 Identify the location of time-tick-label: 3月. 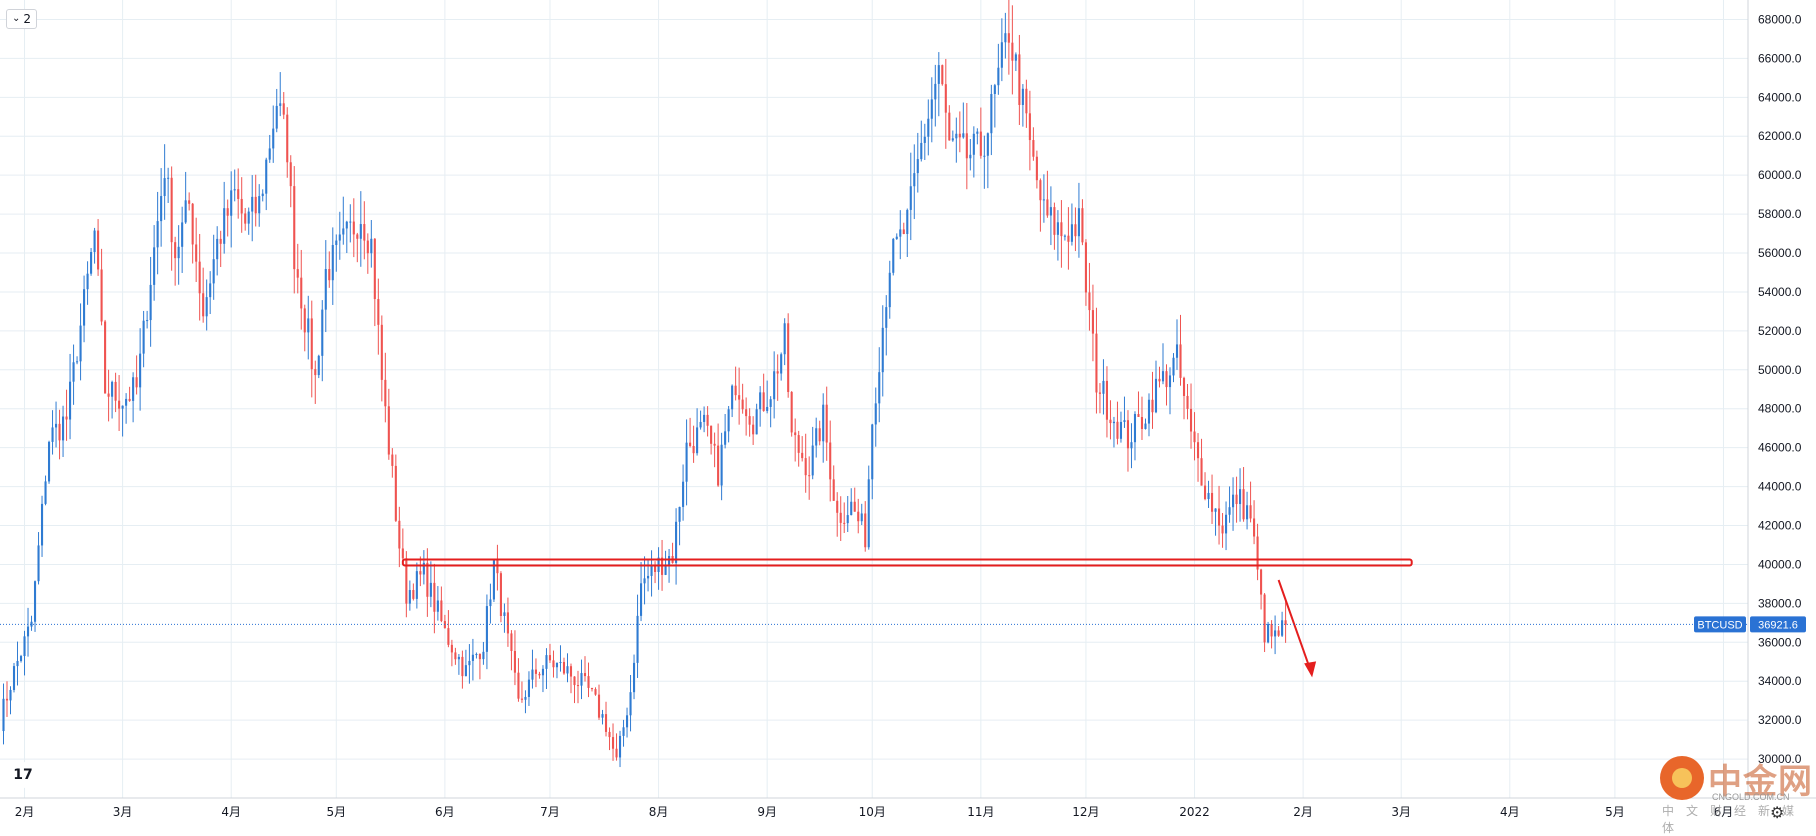
(1401, 812).